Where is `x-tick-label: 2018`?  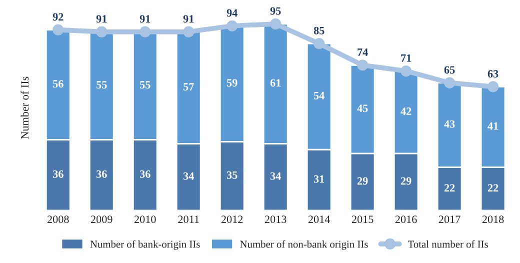
x-tick-label: 2018 is located at coordinates (493, 220).